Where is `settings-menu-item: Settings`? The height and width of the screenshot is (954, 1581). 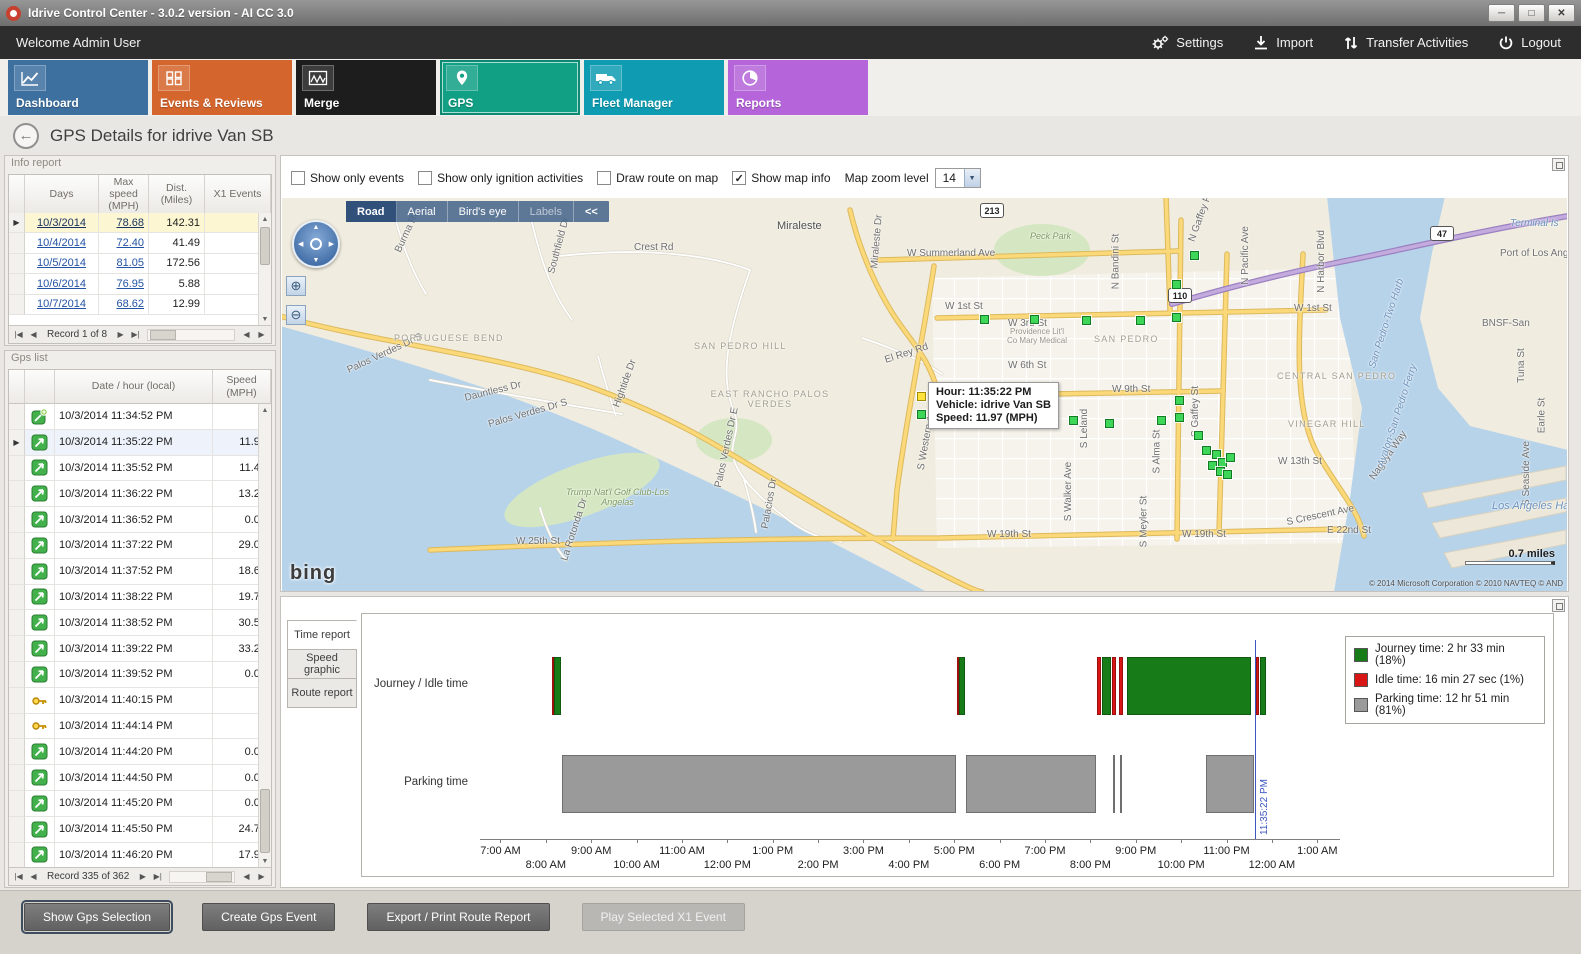
settings-menu-item: Settings is located at coordinates (1187, 43).